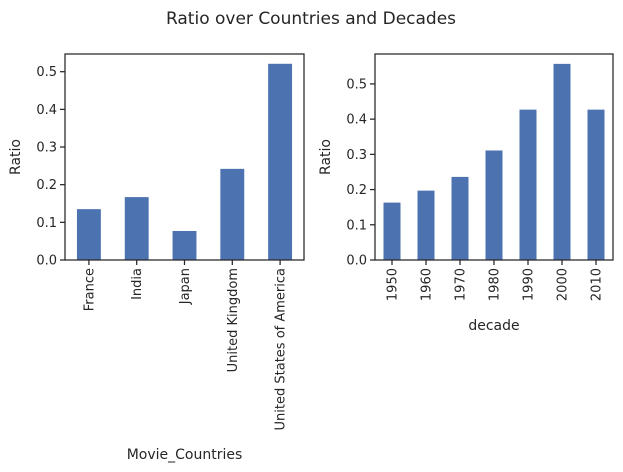 This screenshot has width=623, height=472. Describe the element at coordinates (326, 157) in the screenshot. I see `decades-ylabel: Ratio` at that location.